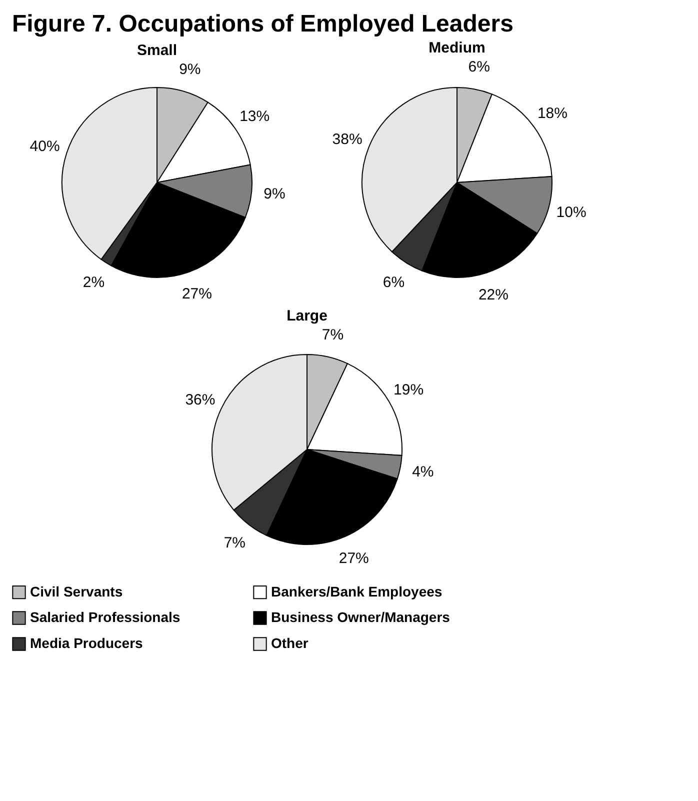 The height and width of the screenshot is (801, 698). I want to click on data-label: 13%, so click(255, 117).